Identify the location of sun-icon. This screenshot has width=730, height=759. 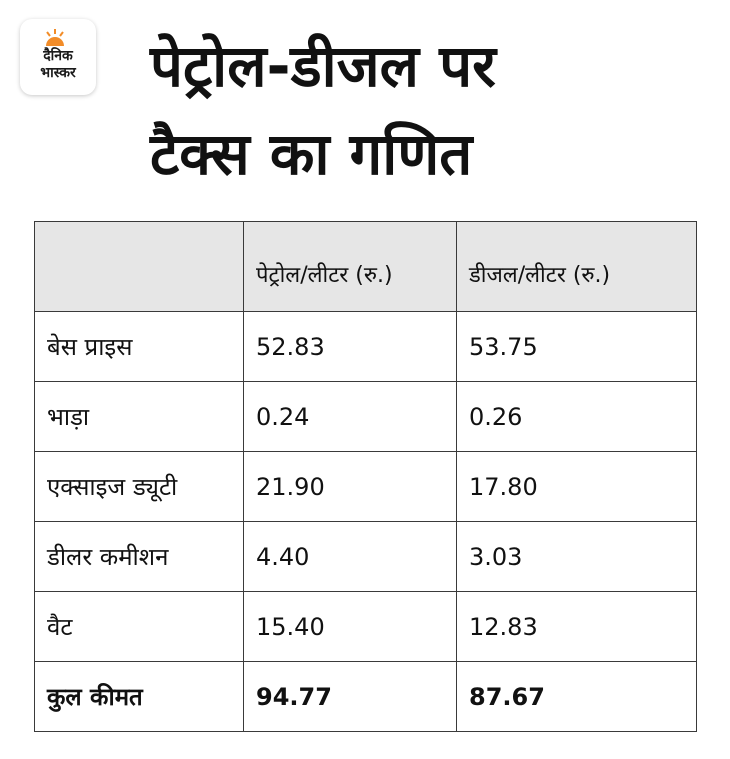
(55, 37).